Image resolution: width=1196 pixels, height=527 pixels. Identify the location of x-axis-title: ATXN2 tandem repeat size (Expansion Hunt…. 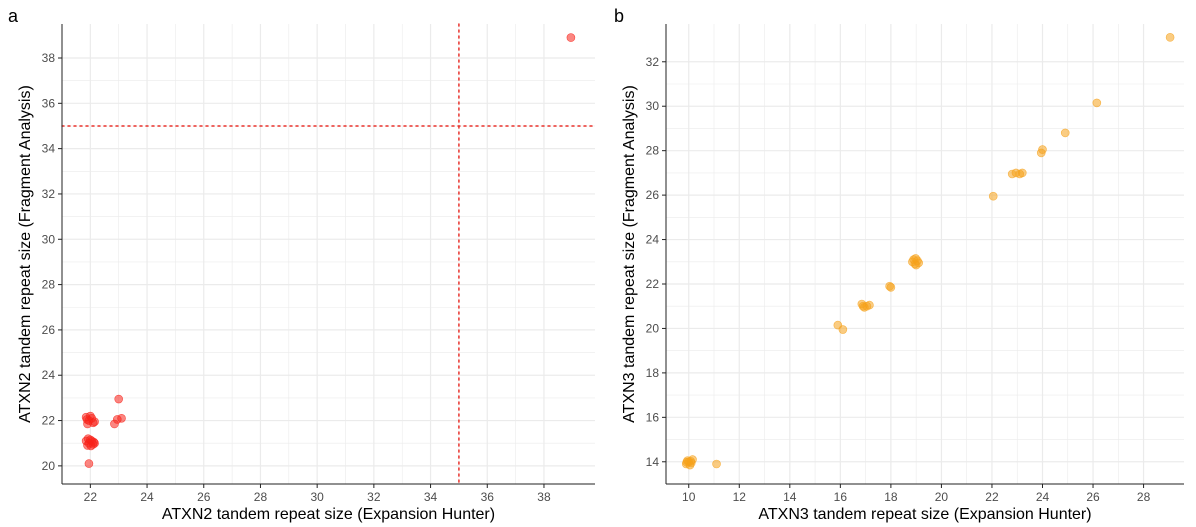
(328, 514).